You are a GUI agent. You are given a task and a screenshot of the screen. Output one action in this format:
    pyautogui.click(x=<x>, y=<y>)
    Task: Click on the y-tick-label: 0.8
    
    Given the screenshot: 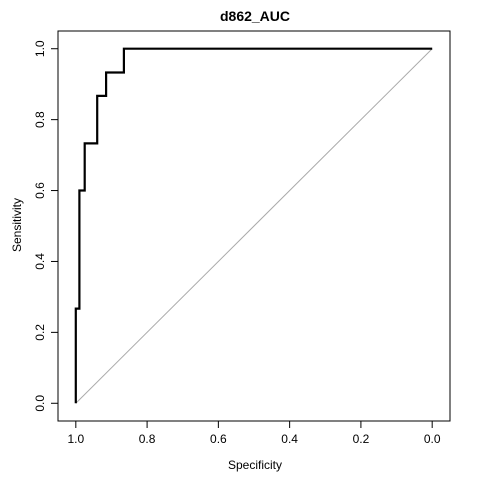 What is the action you would take?
    pyautogui.click(x=40, y=119)
    